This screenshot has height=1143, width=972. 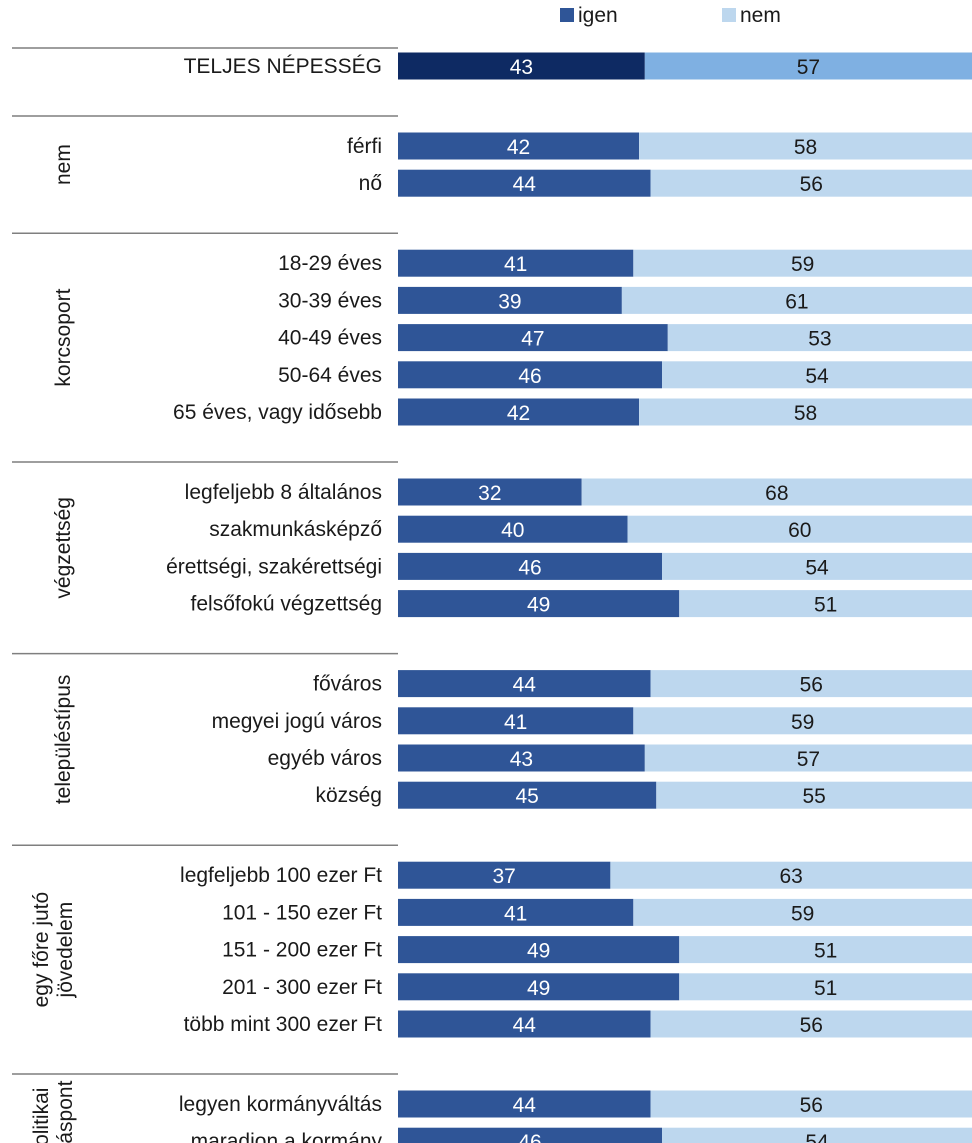 I want to click on bar-row-40-49-eves: 40-49 éves 47 53, so click(x=625, y=338).